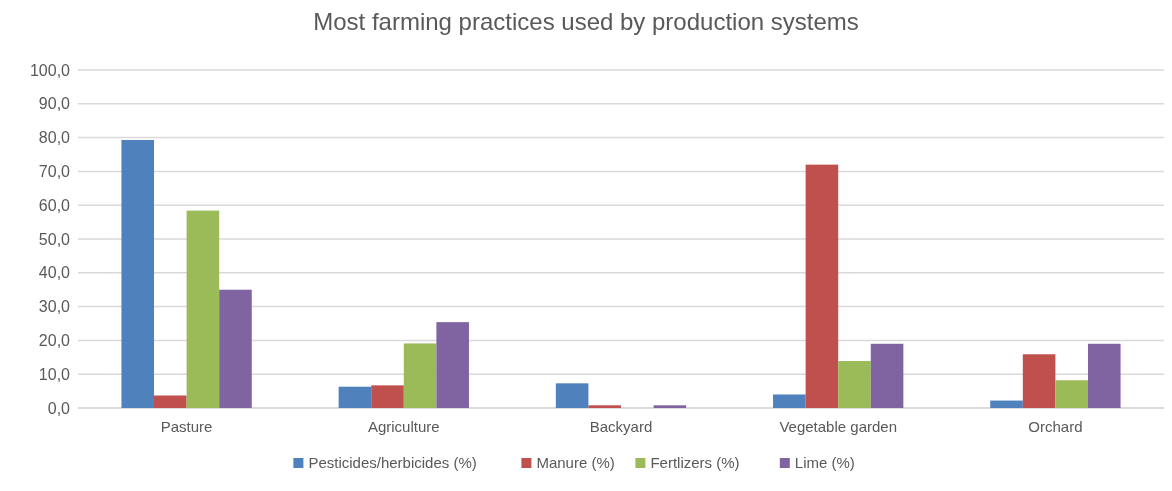 This screenshot has width=1172, height=491. What do you see at coordinates (54, 138) in the screenshot?
I see `y-tick-label: 80,0` at bounding box center [54, 138].